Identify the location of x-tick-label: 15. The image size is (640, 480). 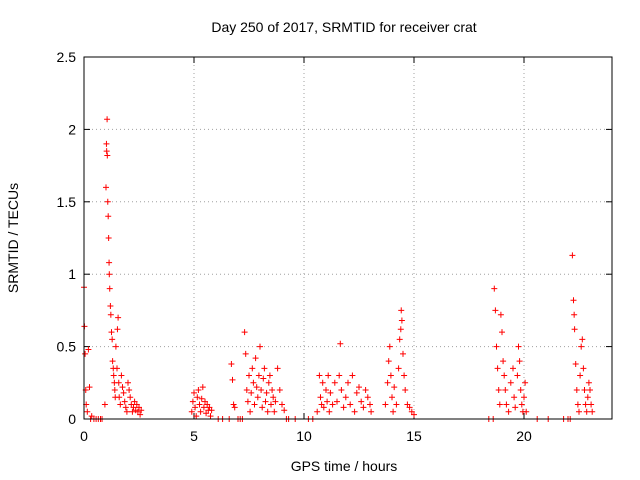
(414, 436).